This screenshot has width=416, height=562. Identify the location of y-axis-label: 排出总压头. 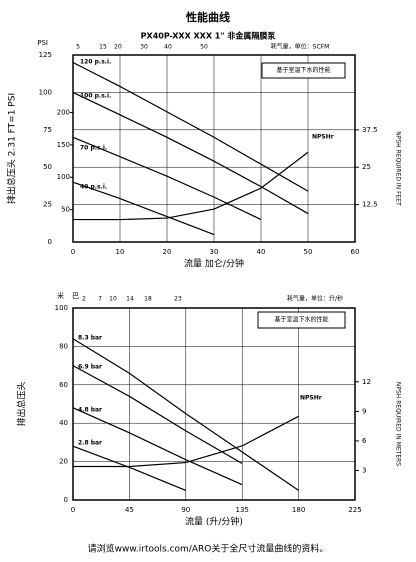
(22, 403).